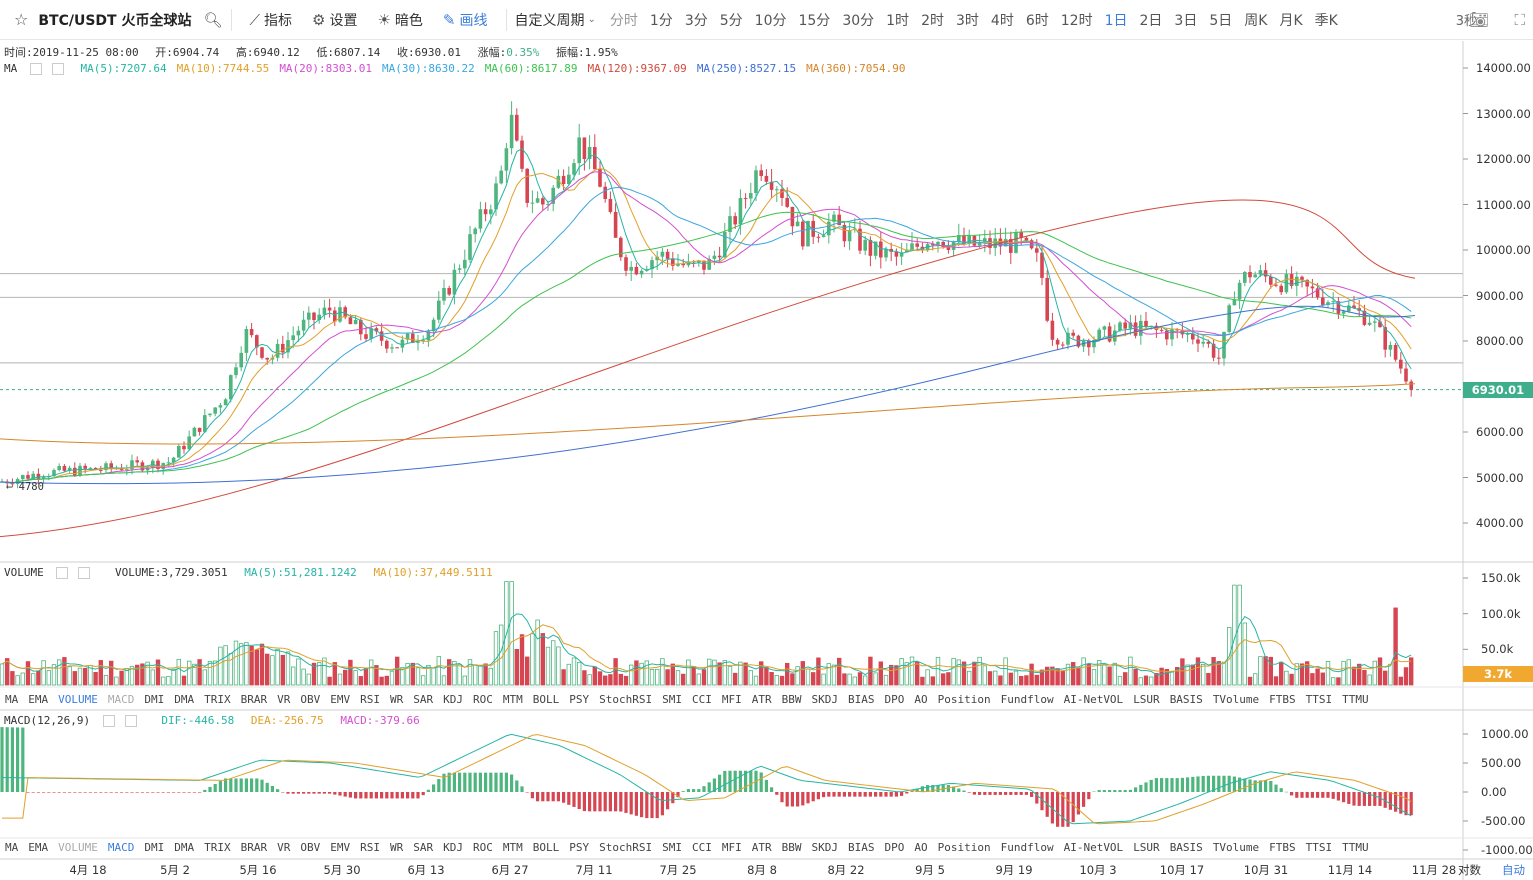  What do you see at coordinates (1513, 870) in the screenshot?
I see `auto-scale-toggle: 自动` at bounding box center [1513, 870].